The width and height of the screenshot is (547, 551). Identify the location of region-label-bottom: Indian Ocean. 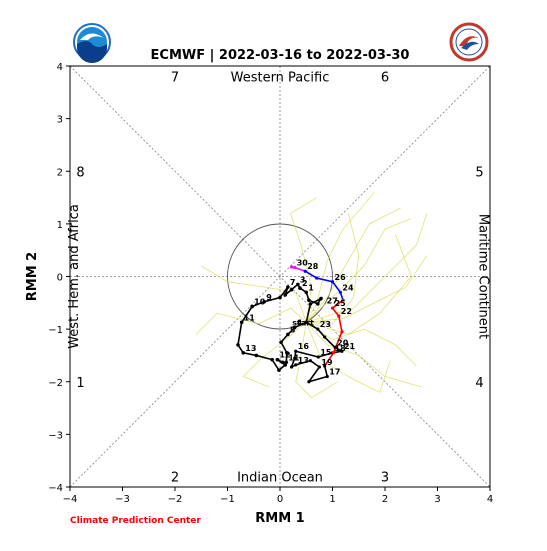
(280, 477).